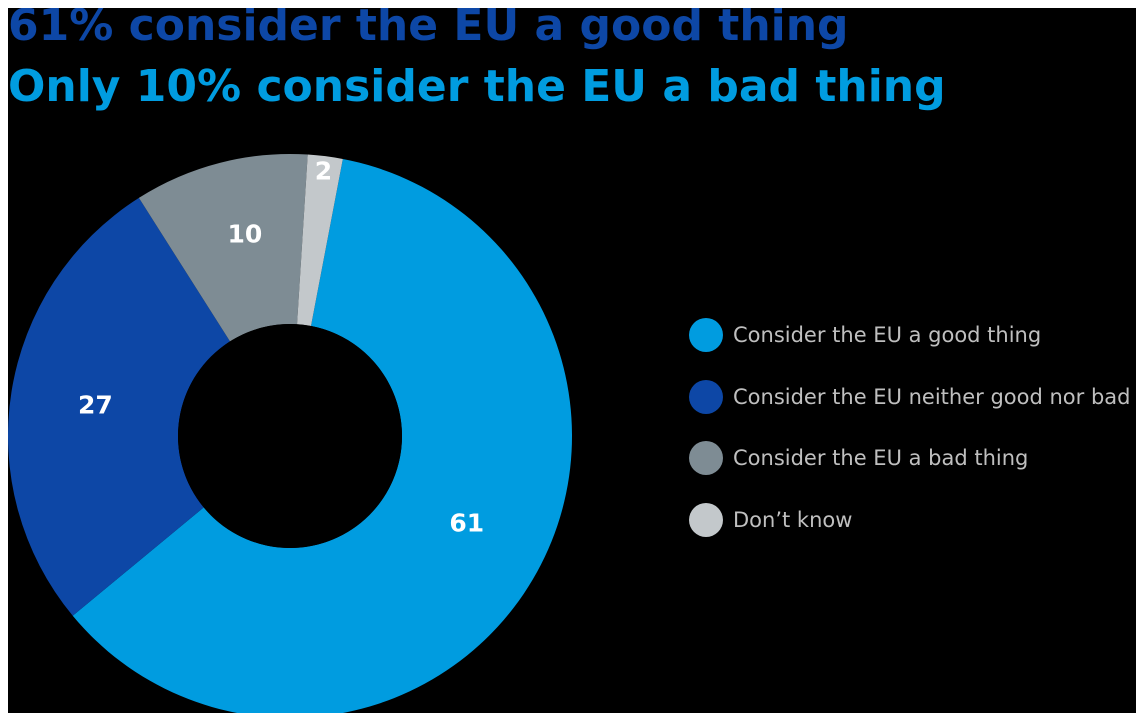 The height and width of the screenshot is (713, 1136). Describe the element at coordinates (119, 406) in the screenshot. I see `slice-neither` at that location.